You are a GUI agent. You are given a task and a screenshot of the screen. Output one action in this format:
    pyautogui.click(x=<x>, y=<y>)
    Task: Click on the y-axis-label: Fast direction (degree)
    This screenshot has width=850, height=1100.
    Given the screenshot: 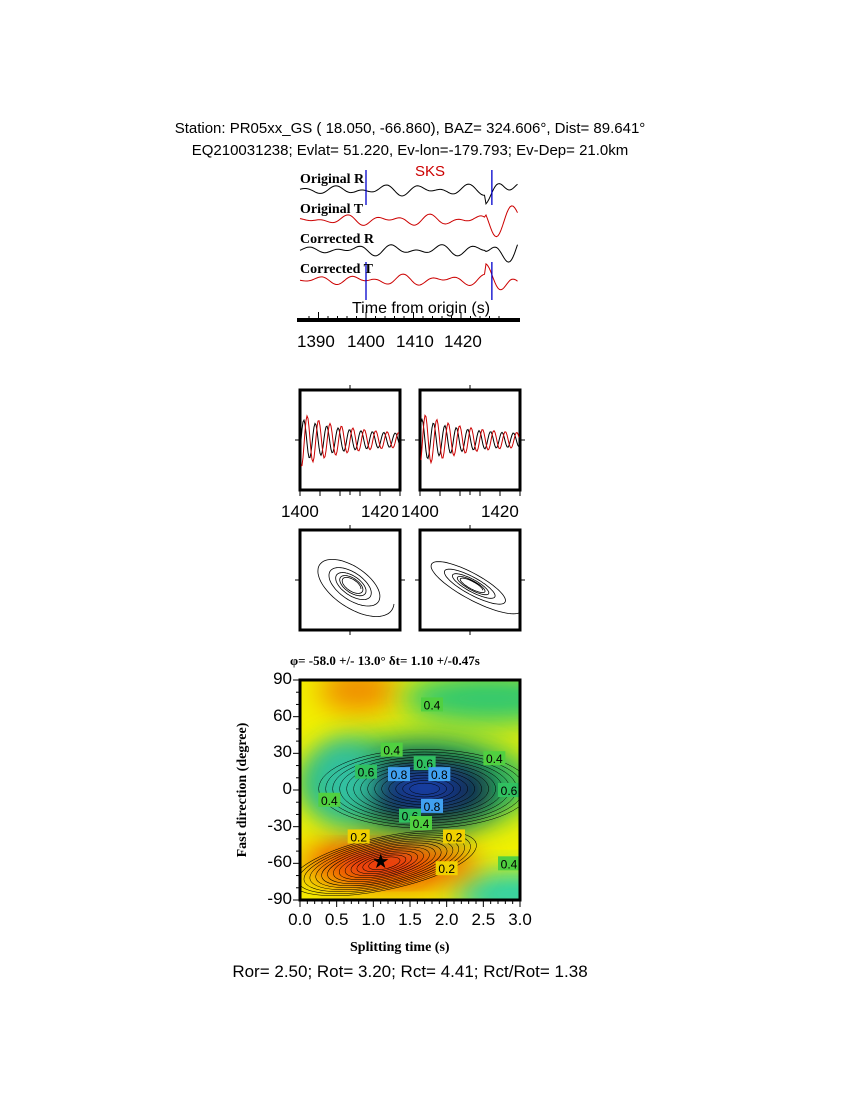 What is the action you would take?
    pyautogui.click(x=242, y=790)
    